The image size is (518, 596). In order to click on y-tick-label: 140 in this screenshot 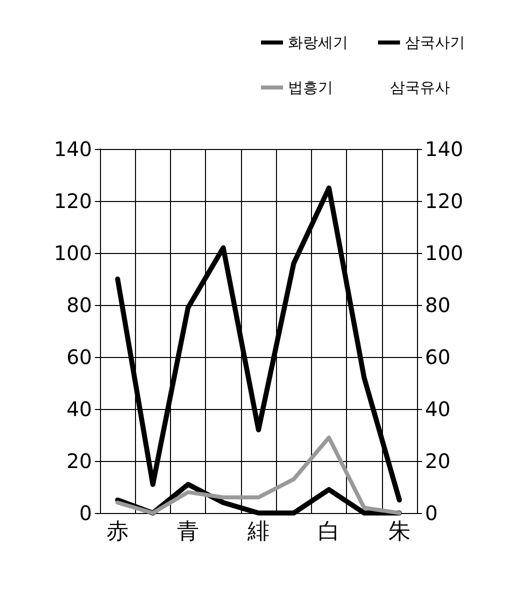, I will do `click(73, 149)`.